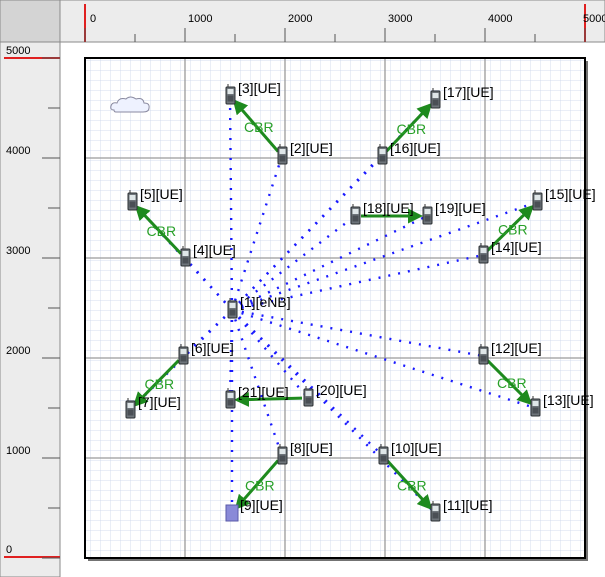 This screenshot has width=605, height=577. What do you see at coordinates (259, 88) in the screenshot?
I see `ue-label: [3][UE]` at bounding box center [259, 88].